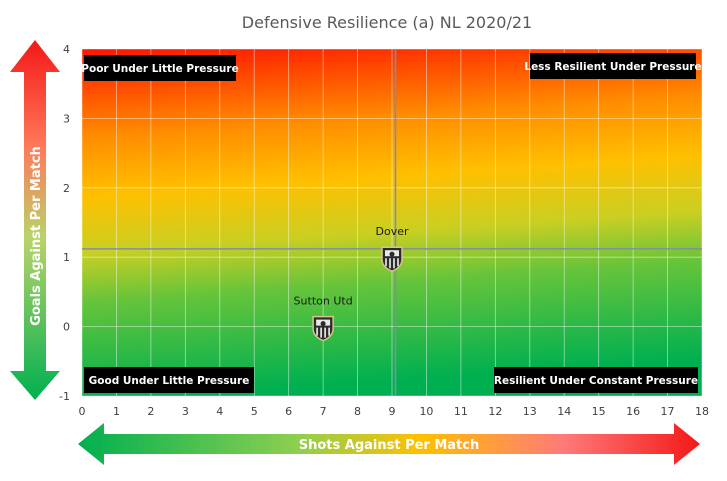 The width and height of the screenshot is (727, 481). I want to click on x-tick-label: 6, so click(288, 411).